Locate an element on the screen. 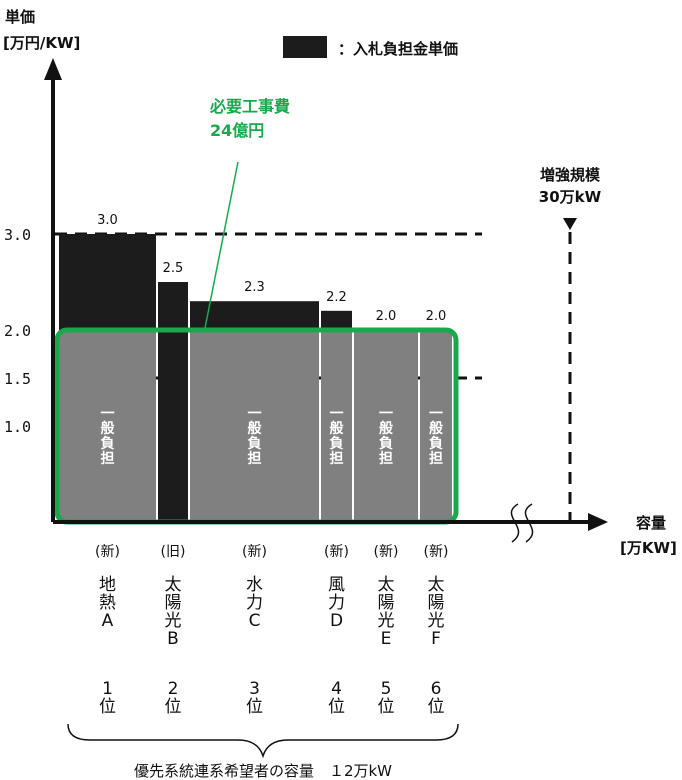 This screenshot has width=682, height=780. legend-swatch is located at coordinates (305, 47).